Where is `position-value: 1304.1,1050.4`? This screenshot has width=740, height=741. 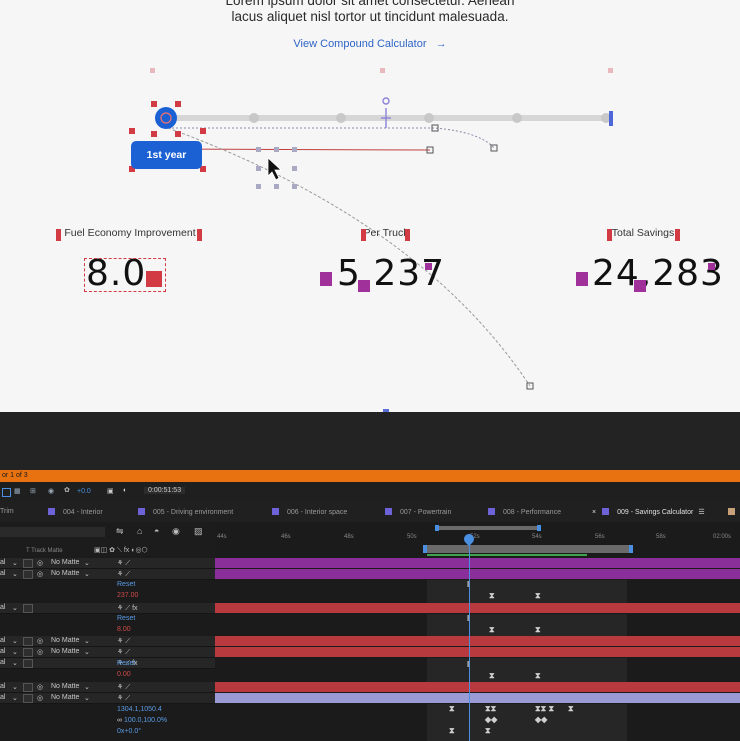 position-value: 1304.1,1050.4 is located at coordinates (139, 709).